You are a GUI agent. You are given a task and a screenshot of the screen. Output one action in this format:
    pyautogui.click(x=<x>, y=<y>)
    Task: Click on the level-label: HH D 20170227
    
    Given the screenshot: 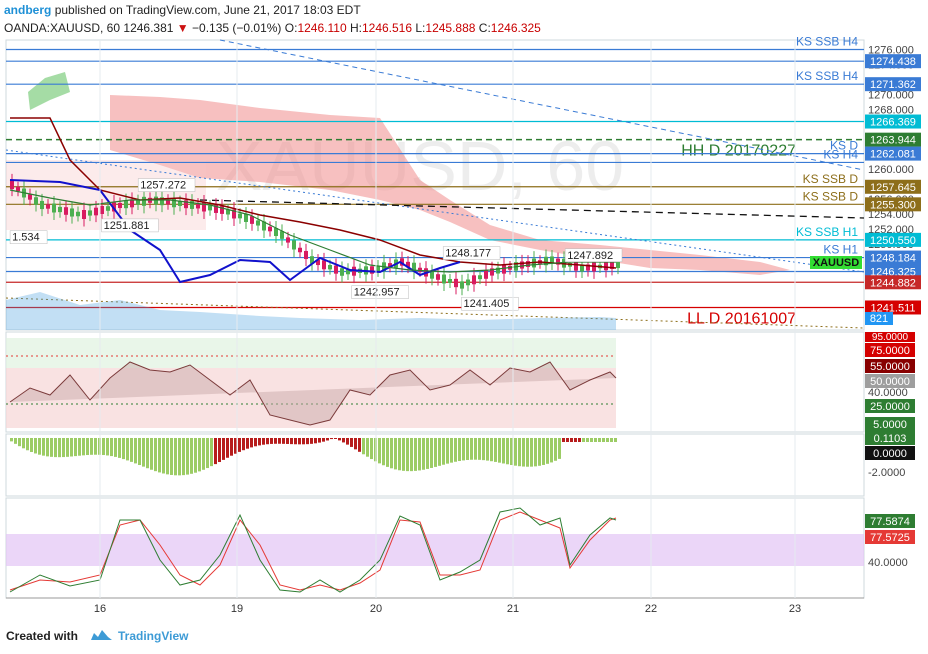 What is the action you would take?
    pyautogui.click(x=738, y=151)
    